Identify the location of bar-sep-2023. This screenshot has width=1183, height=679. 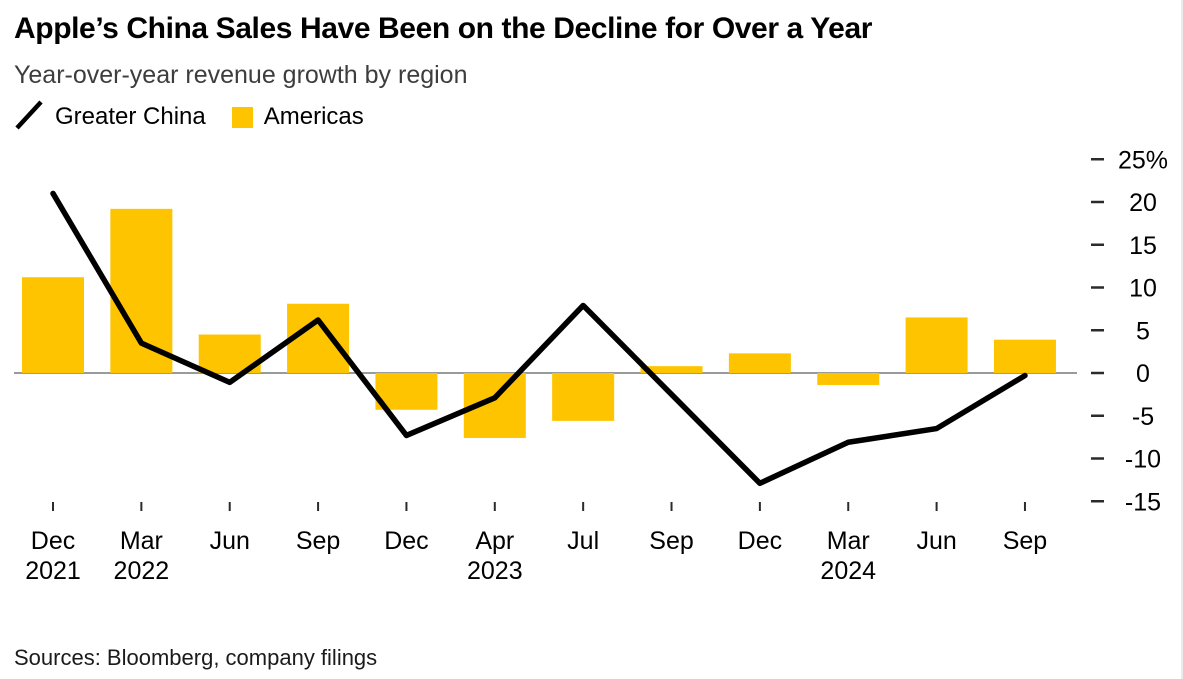
(671, 370).